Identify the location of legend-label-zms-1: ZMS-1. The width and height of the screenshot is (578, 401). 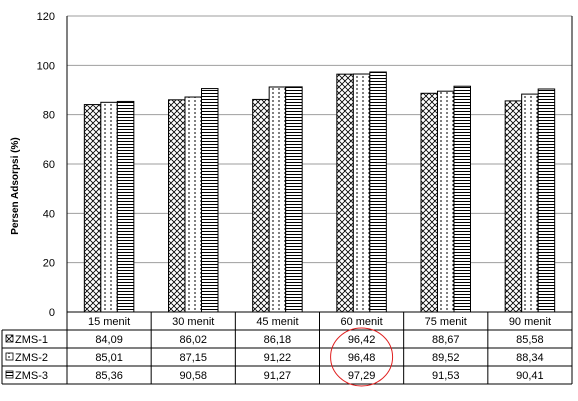
(31, 340).